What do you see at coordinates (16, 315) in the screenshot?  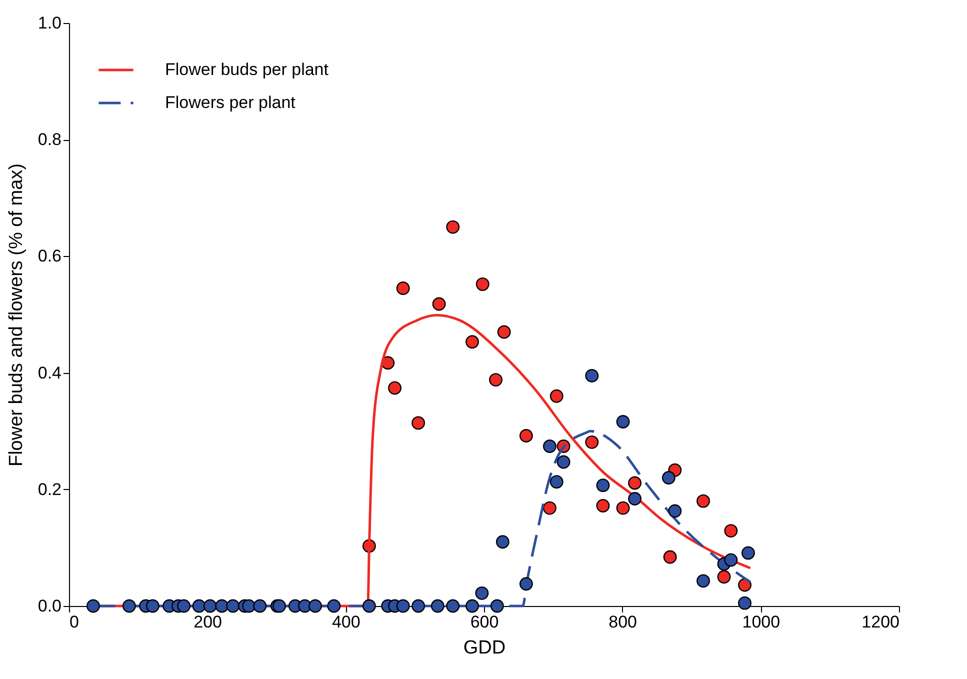 I see `y-axis-title: Flower buds and flowers (% of max)` at bounding box center [16, 315].